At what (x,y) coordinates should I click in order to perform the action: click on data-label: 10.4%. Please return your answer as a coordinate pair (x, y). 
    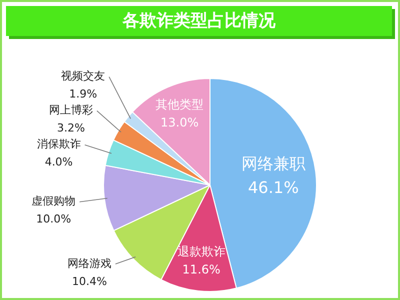
    Looking at the image, I should click on (89, 281).